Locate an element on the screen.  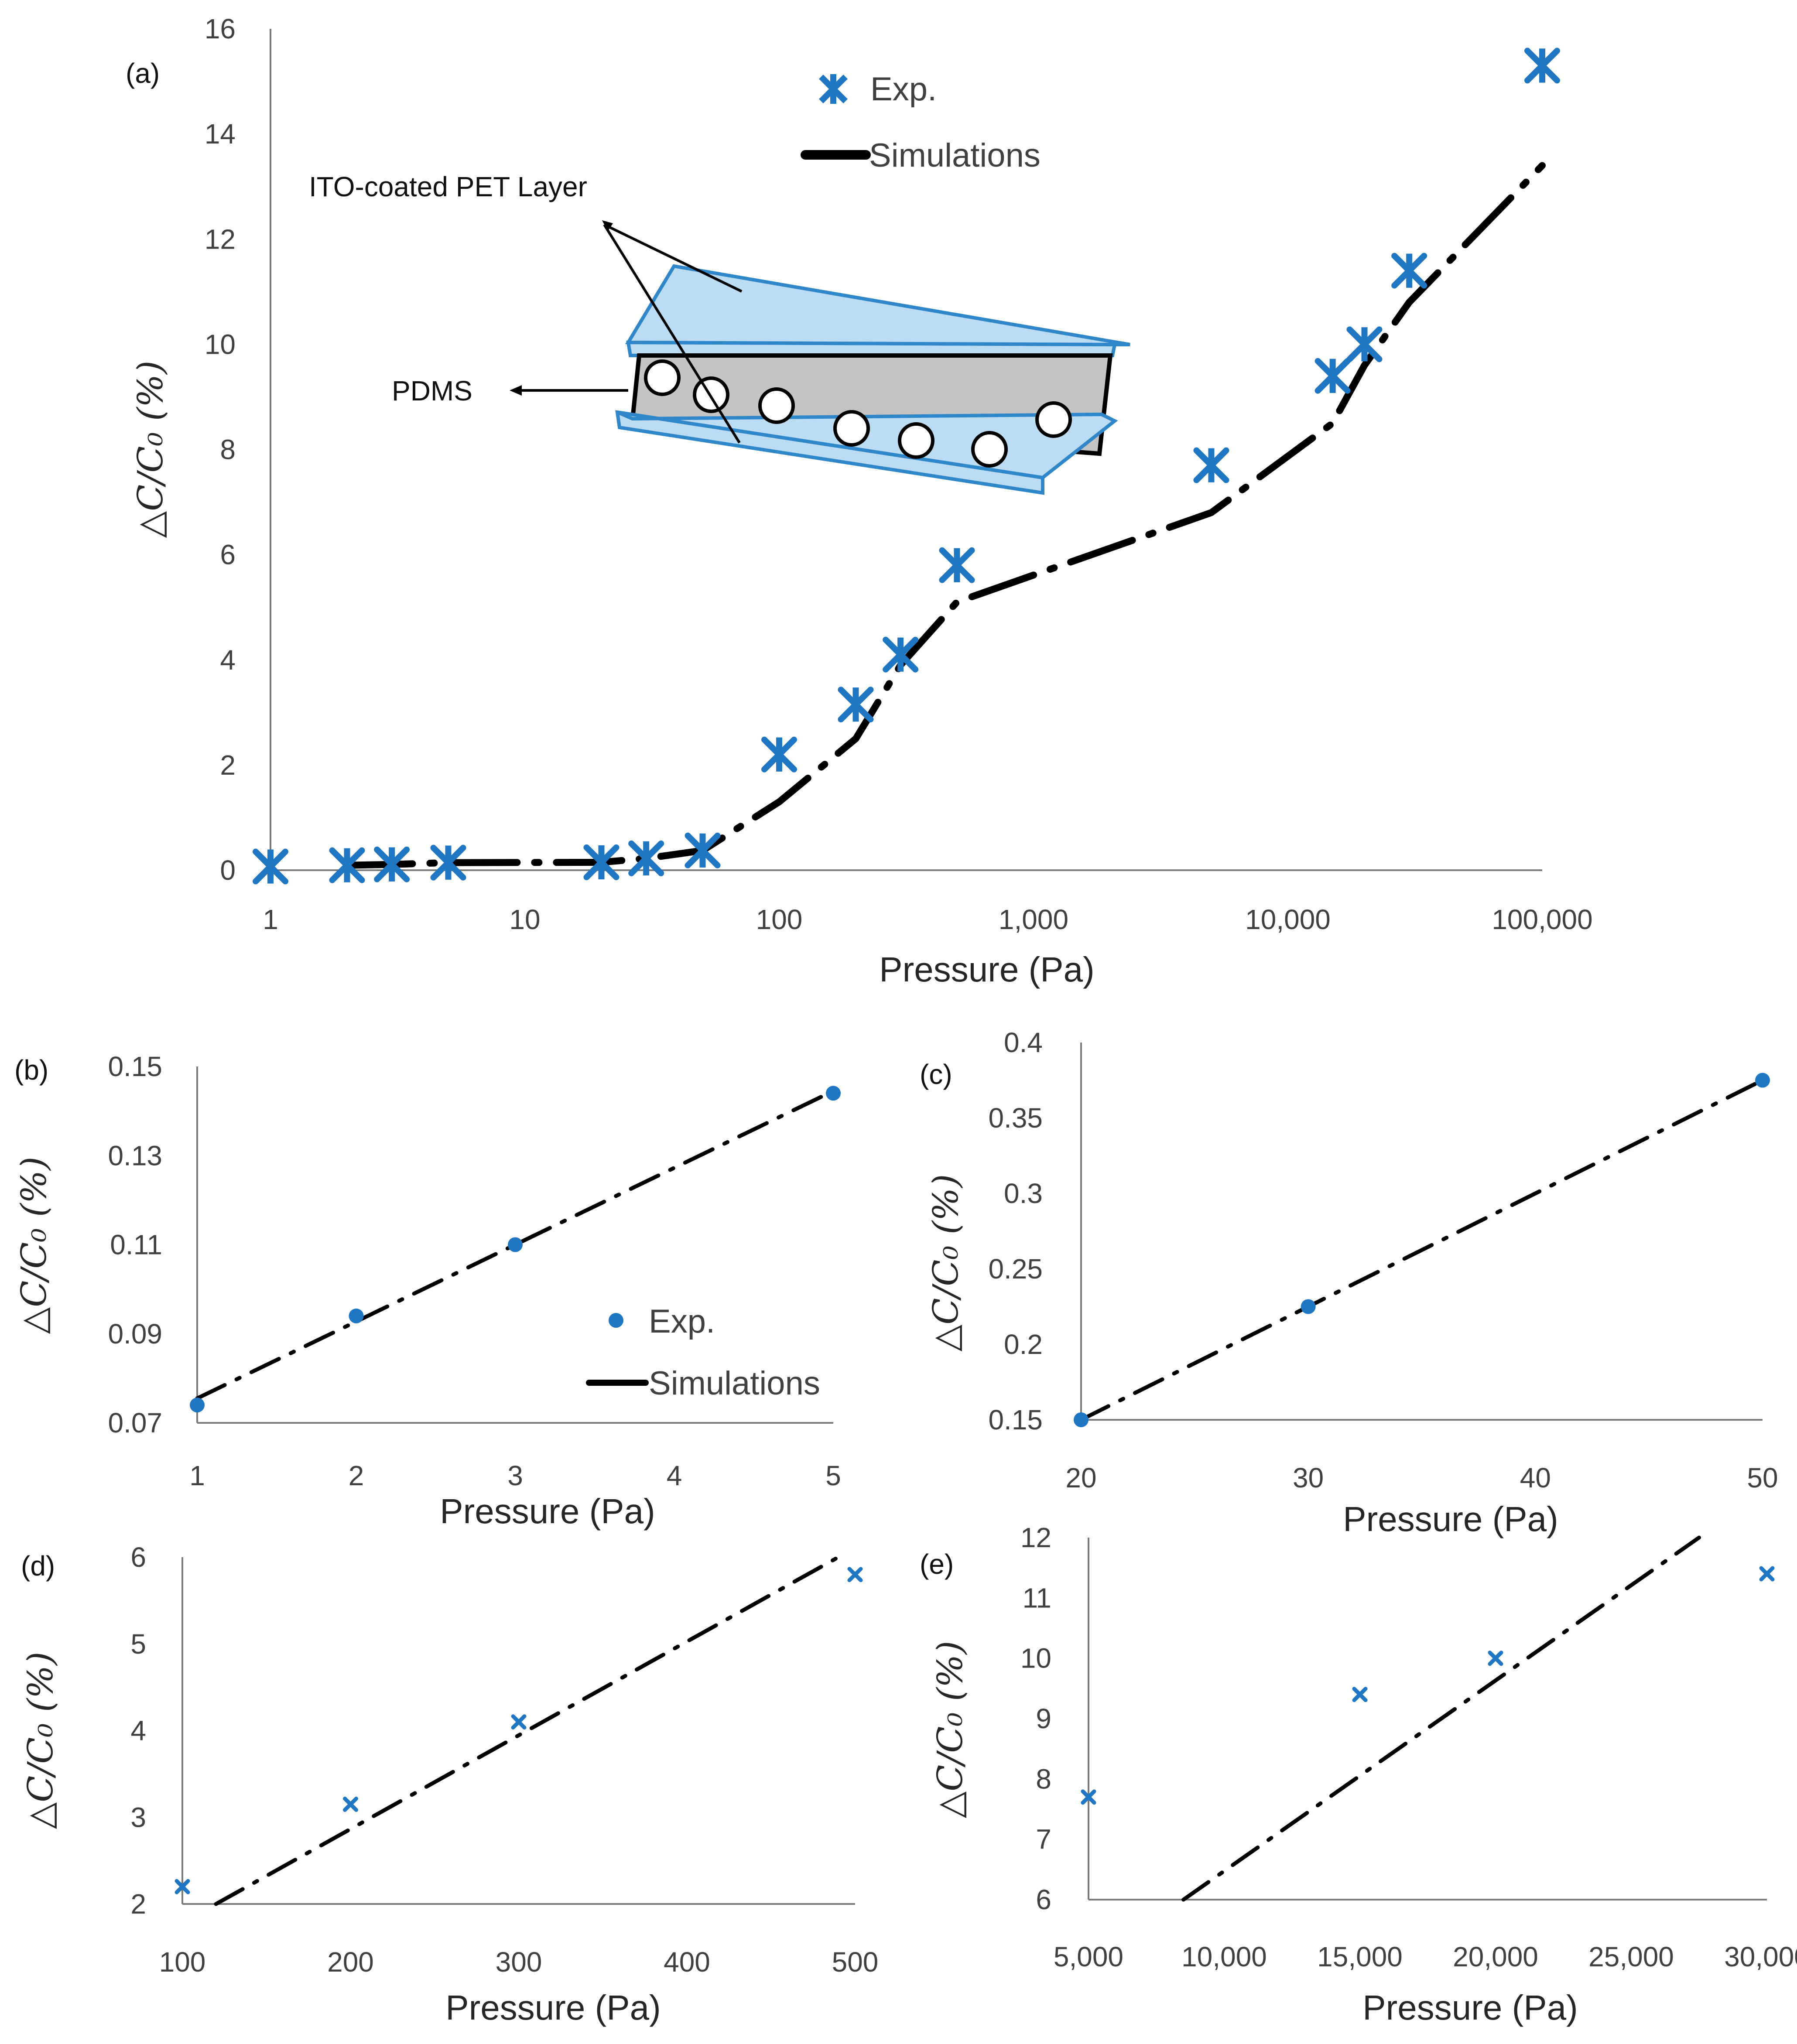
panel-a-y-ticks: 0 2 4 6 8 10 12 14 16 is located at coordinates (221, 450).